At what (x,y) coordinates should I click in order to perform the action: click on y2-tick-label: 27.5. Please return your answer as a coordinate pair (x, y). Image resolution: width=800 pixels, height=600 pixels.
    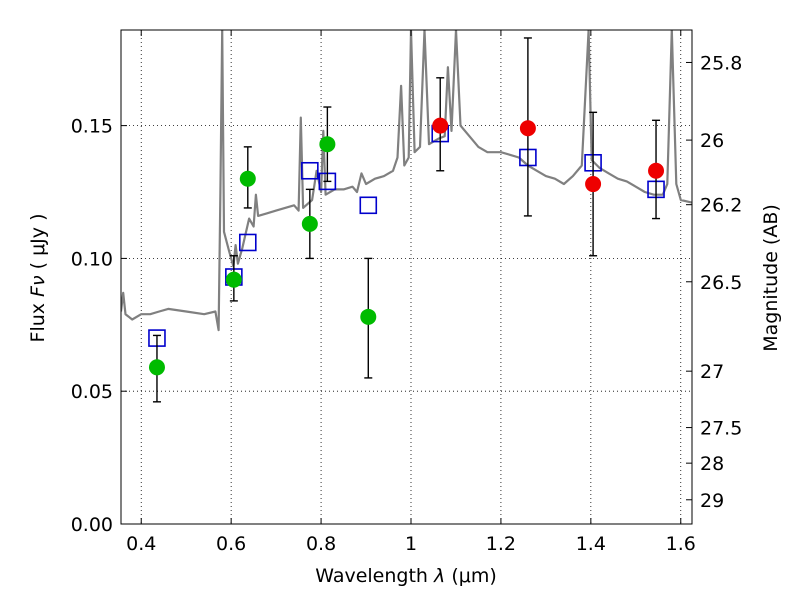
    Looking at the image, I should click on (721, 429).